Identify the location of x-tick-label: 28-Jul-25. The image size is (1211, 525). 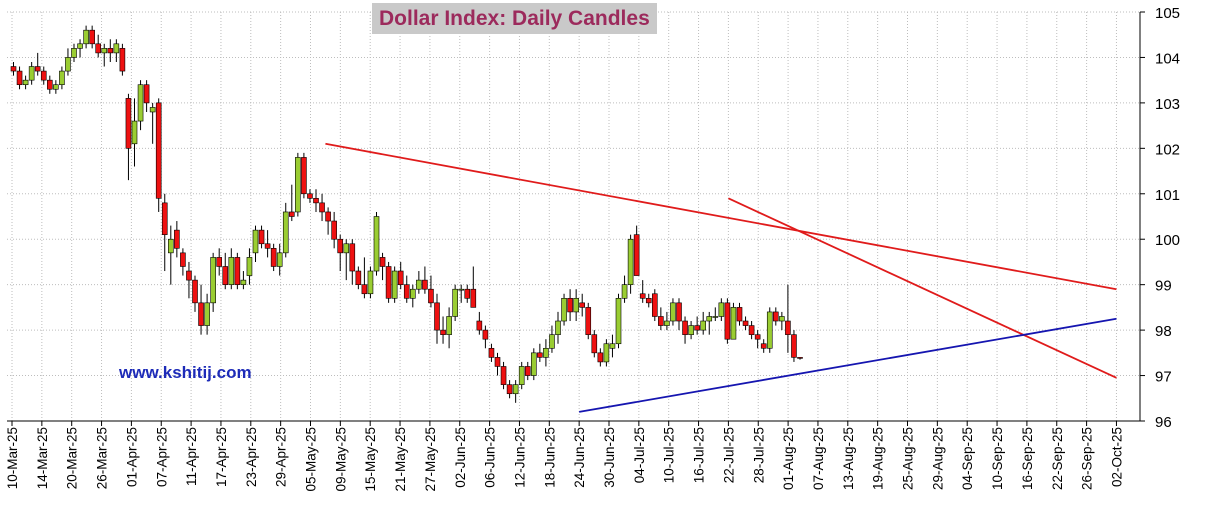
(758, 455).